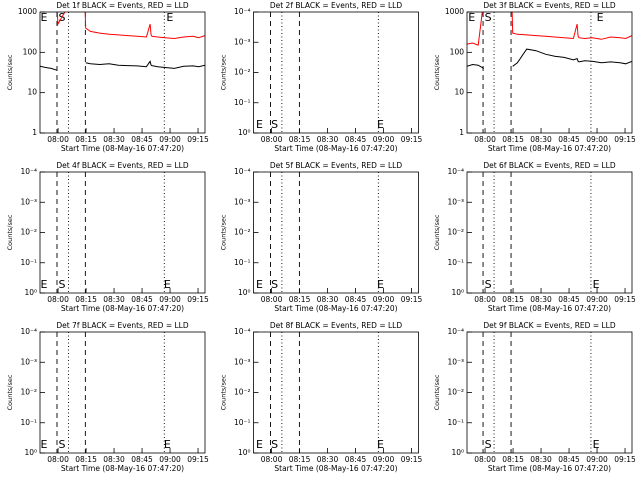  What do you see at coordinates (336, 5) in the screenshot?
I see `panel-title: Det 2f BLACK = Events, RED = LLD` at bounding box center [336, 5].